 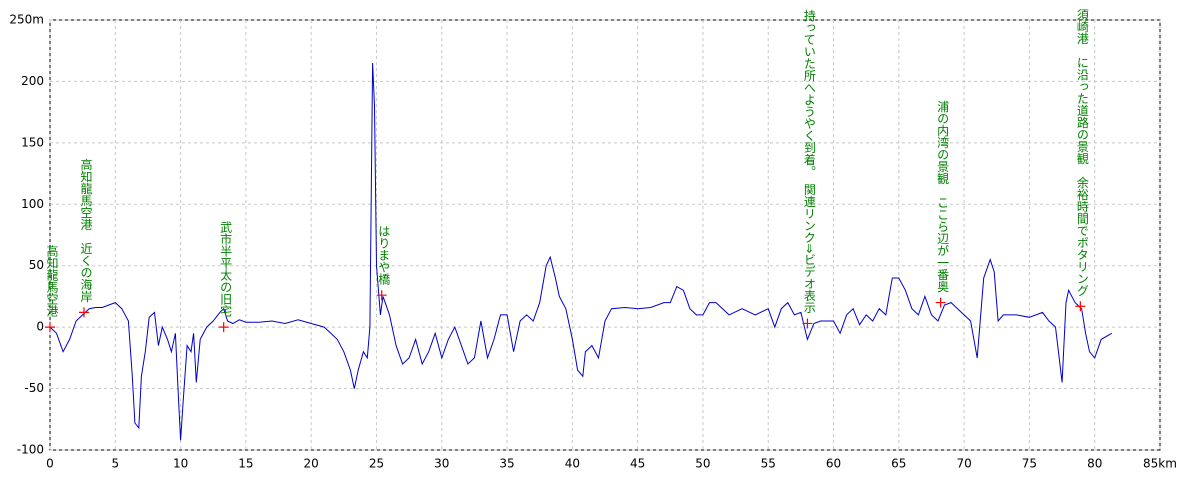 What do you see at coordinates (115, 464) in the screenshot?
I see `x-tick-label: 5` at bounding box center [115, 464].